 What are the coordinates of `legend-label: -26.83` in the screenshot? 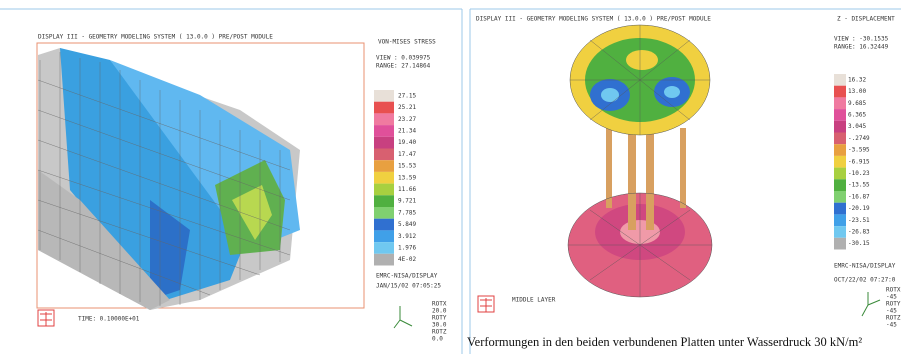 It's located at (859, 231).